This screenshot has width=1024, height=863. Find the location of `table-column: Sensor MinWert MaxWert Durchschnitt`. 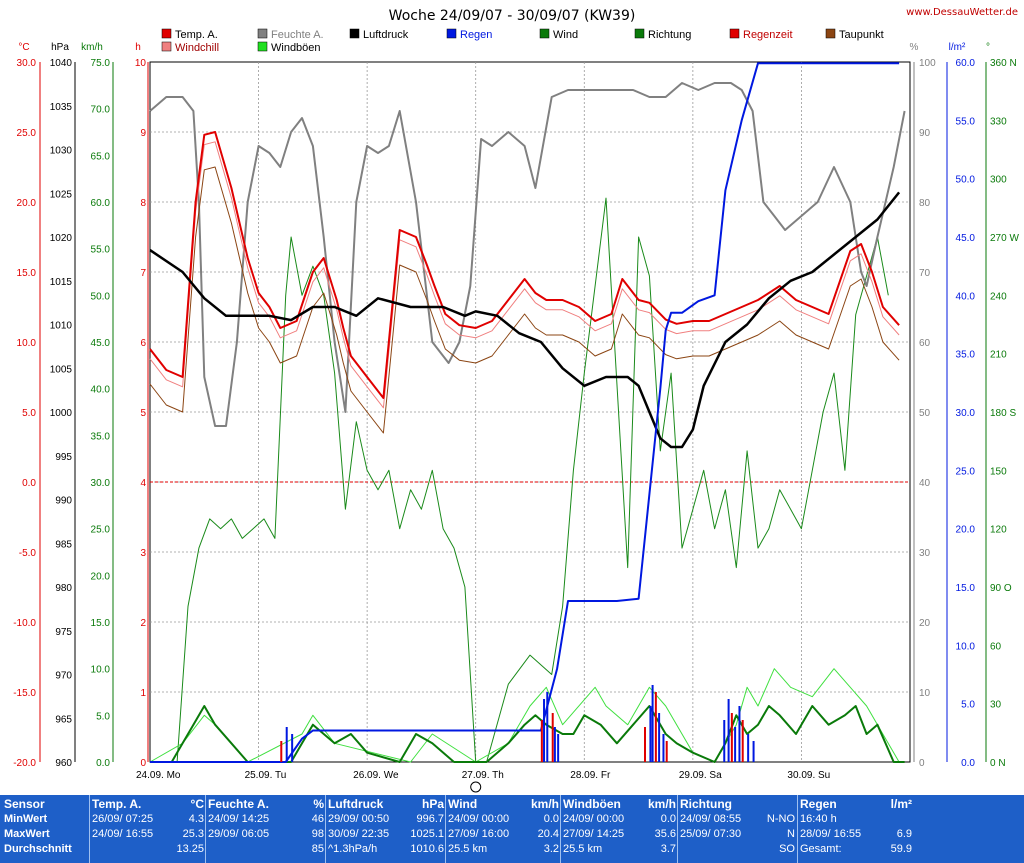

table-column: Sensor MinWert MaxWert Durchschnitt is located at coordinates (45, 827).